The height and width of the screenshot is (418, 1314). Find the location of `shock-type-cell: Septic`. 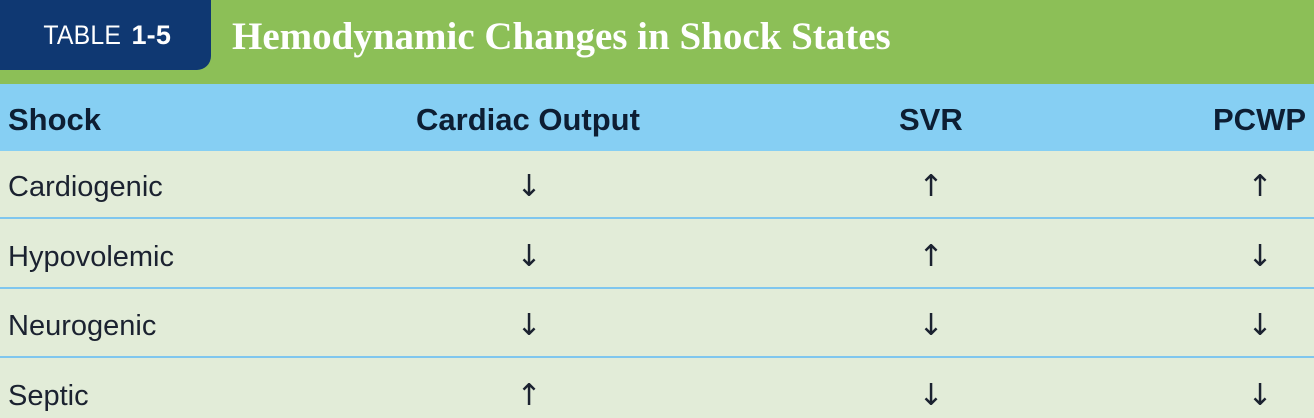

shock-type-cell: Septic is located at coordinates (48, 396).